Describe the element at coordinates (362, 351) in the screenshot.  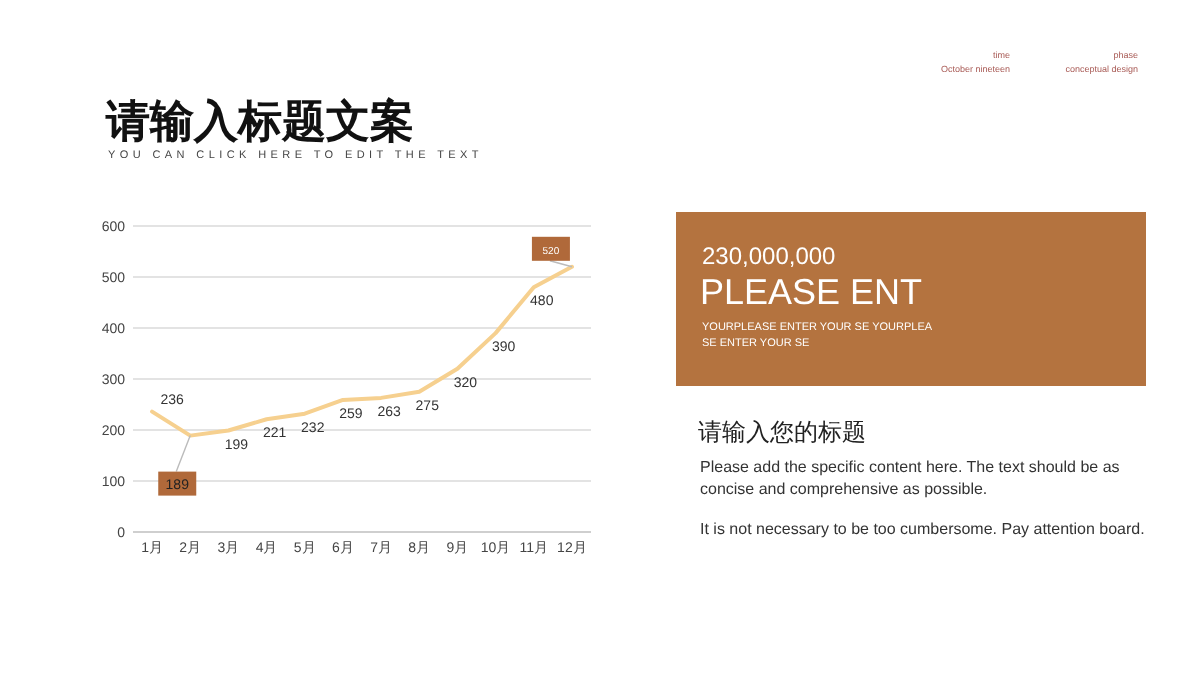
I see `line-series` at that location.